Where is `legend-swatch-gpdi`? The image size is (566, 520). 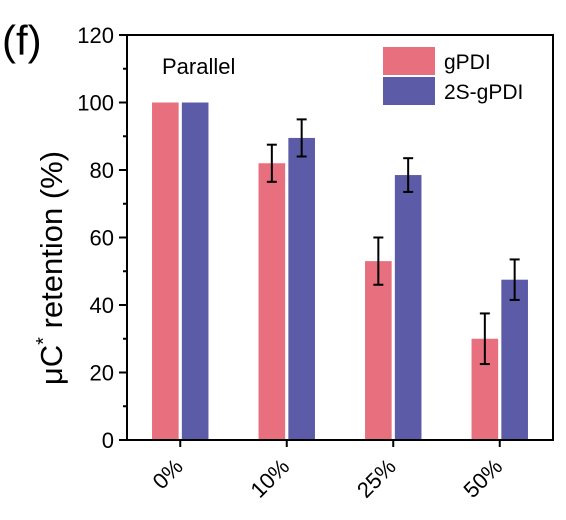
legend-swatch-gpdi is located at coordinates (409, 61).